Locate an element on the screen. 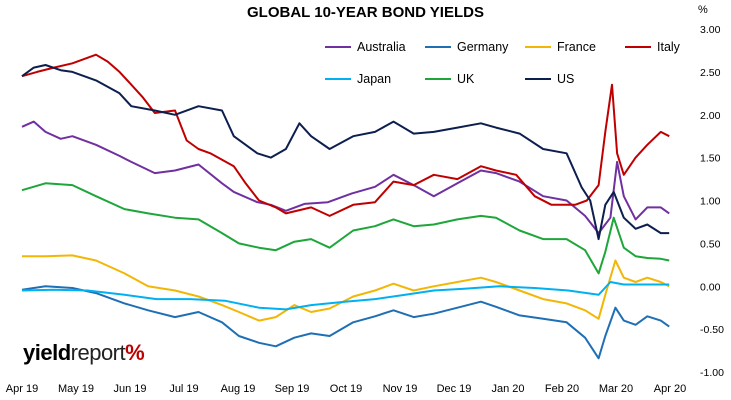 This screenshot has height=400, width=731. legend-label: Japan is located at coordinates (374, 79).